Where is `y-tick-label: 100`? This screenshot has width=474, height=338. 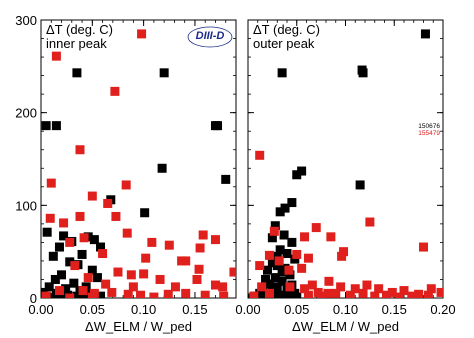
y-tick-label: 100 is located at coordinates (26, 205).